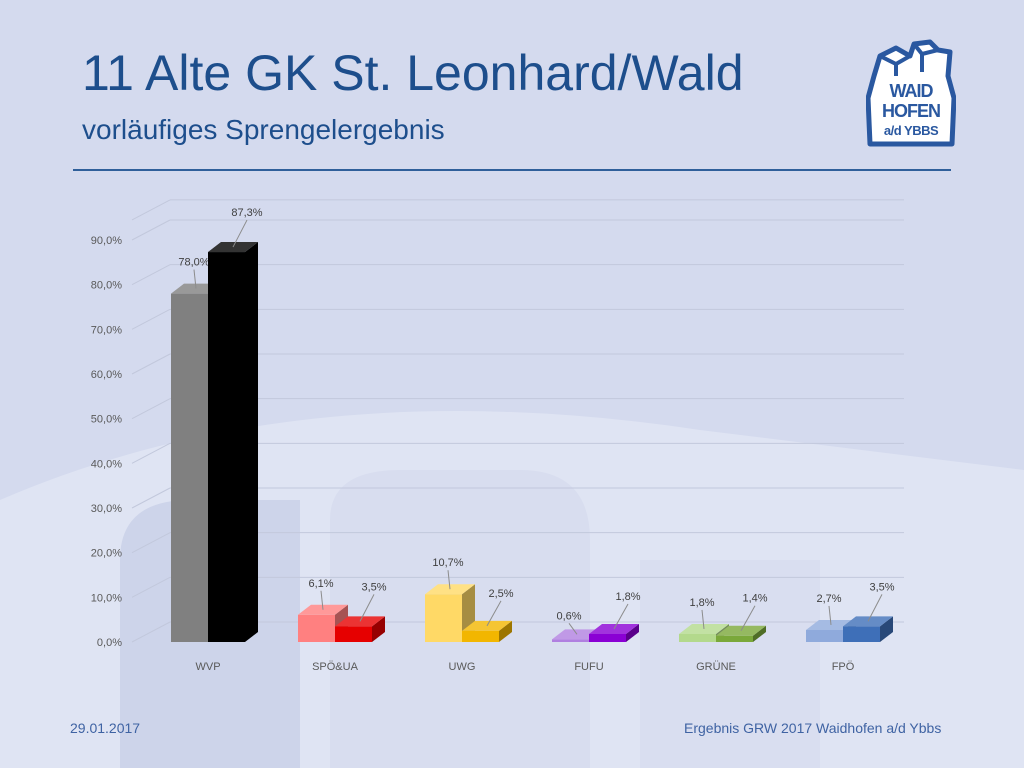  Describe the element at coordinates (911, 111) in the screenshot. I see `logo-text-line2: HOFEN` at that location.